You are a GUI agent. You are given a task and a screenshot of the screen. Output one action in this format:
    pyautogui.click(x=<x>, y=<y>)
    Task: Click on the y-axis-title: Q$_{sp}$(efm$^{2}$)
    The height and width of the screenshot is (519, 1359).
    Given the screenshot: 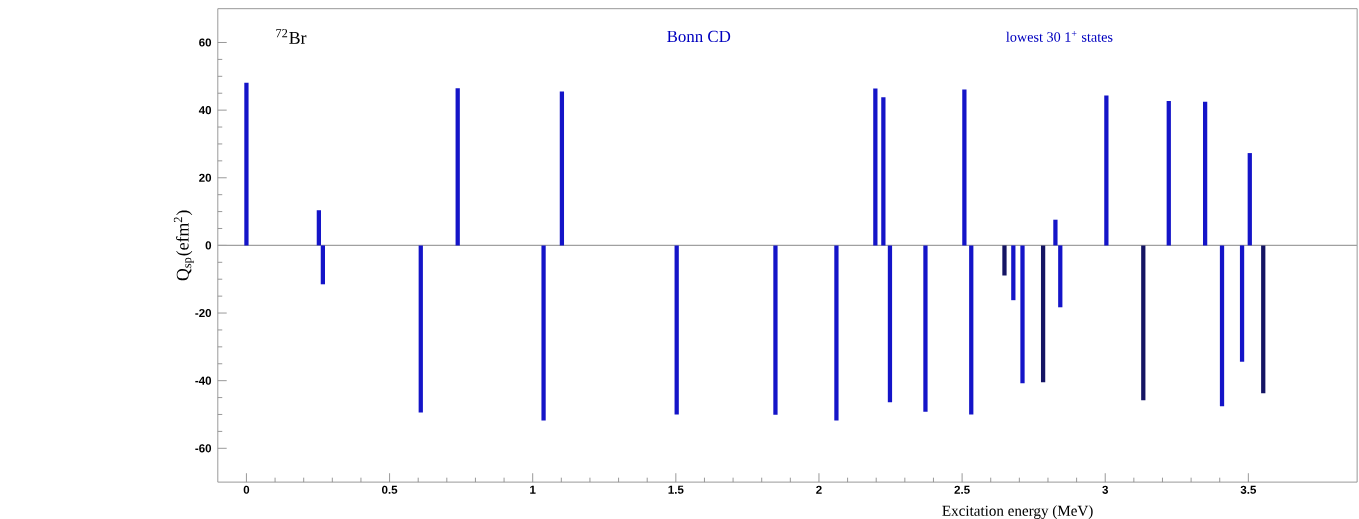 What is the action you would take?
    pyautogui.click(x=183, y=245)
    